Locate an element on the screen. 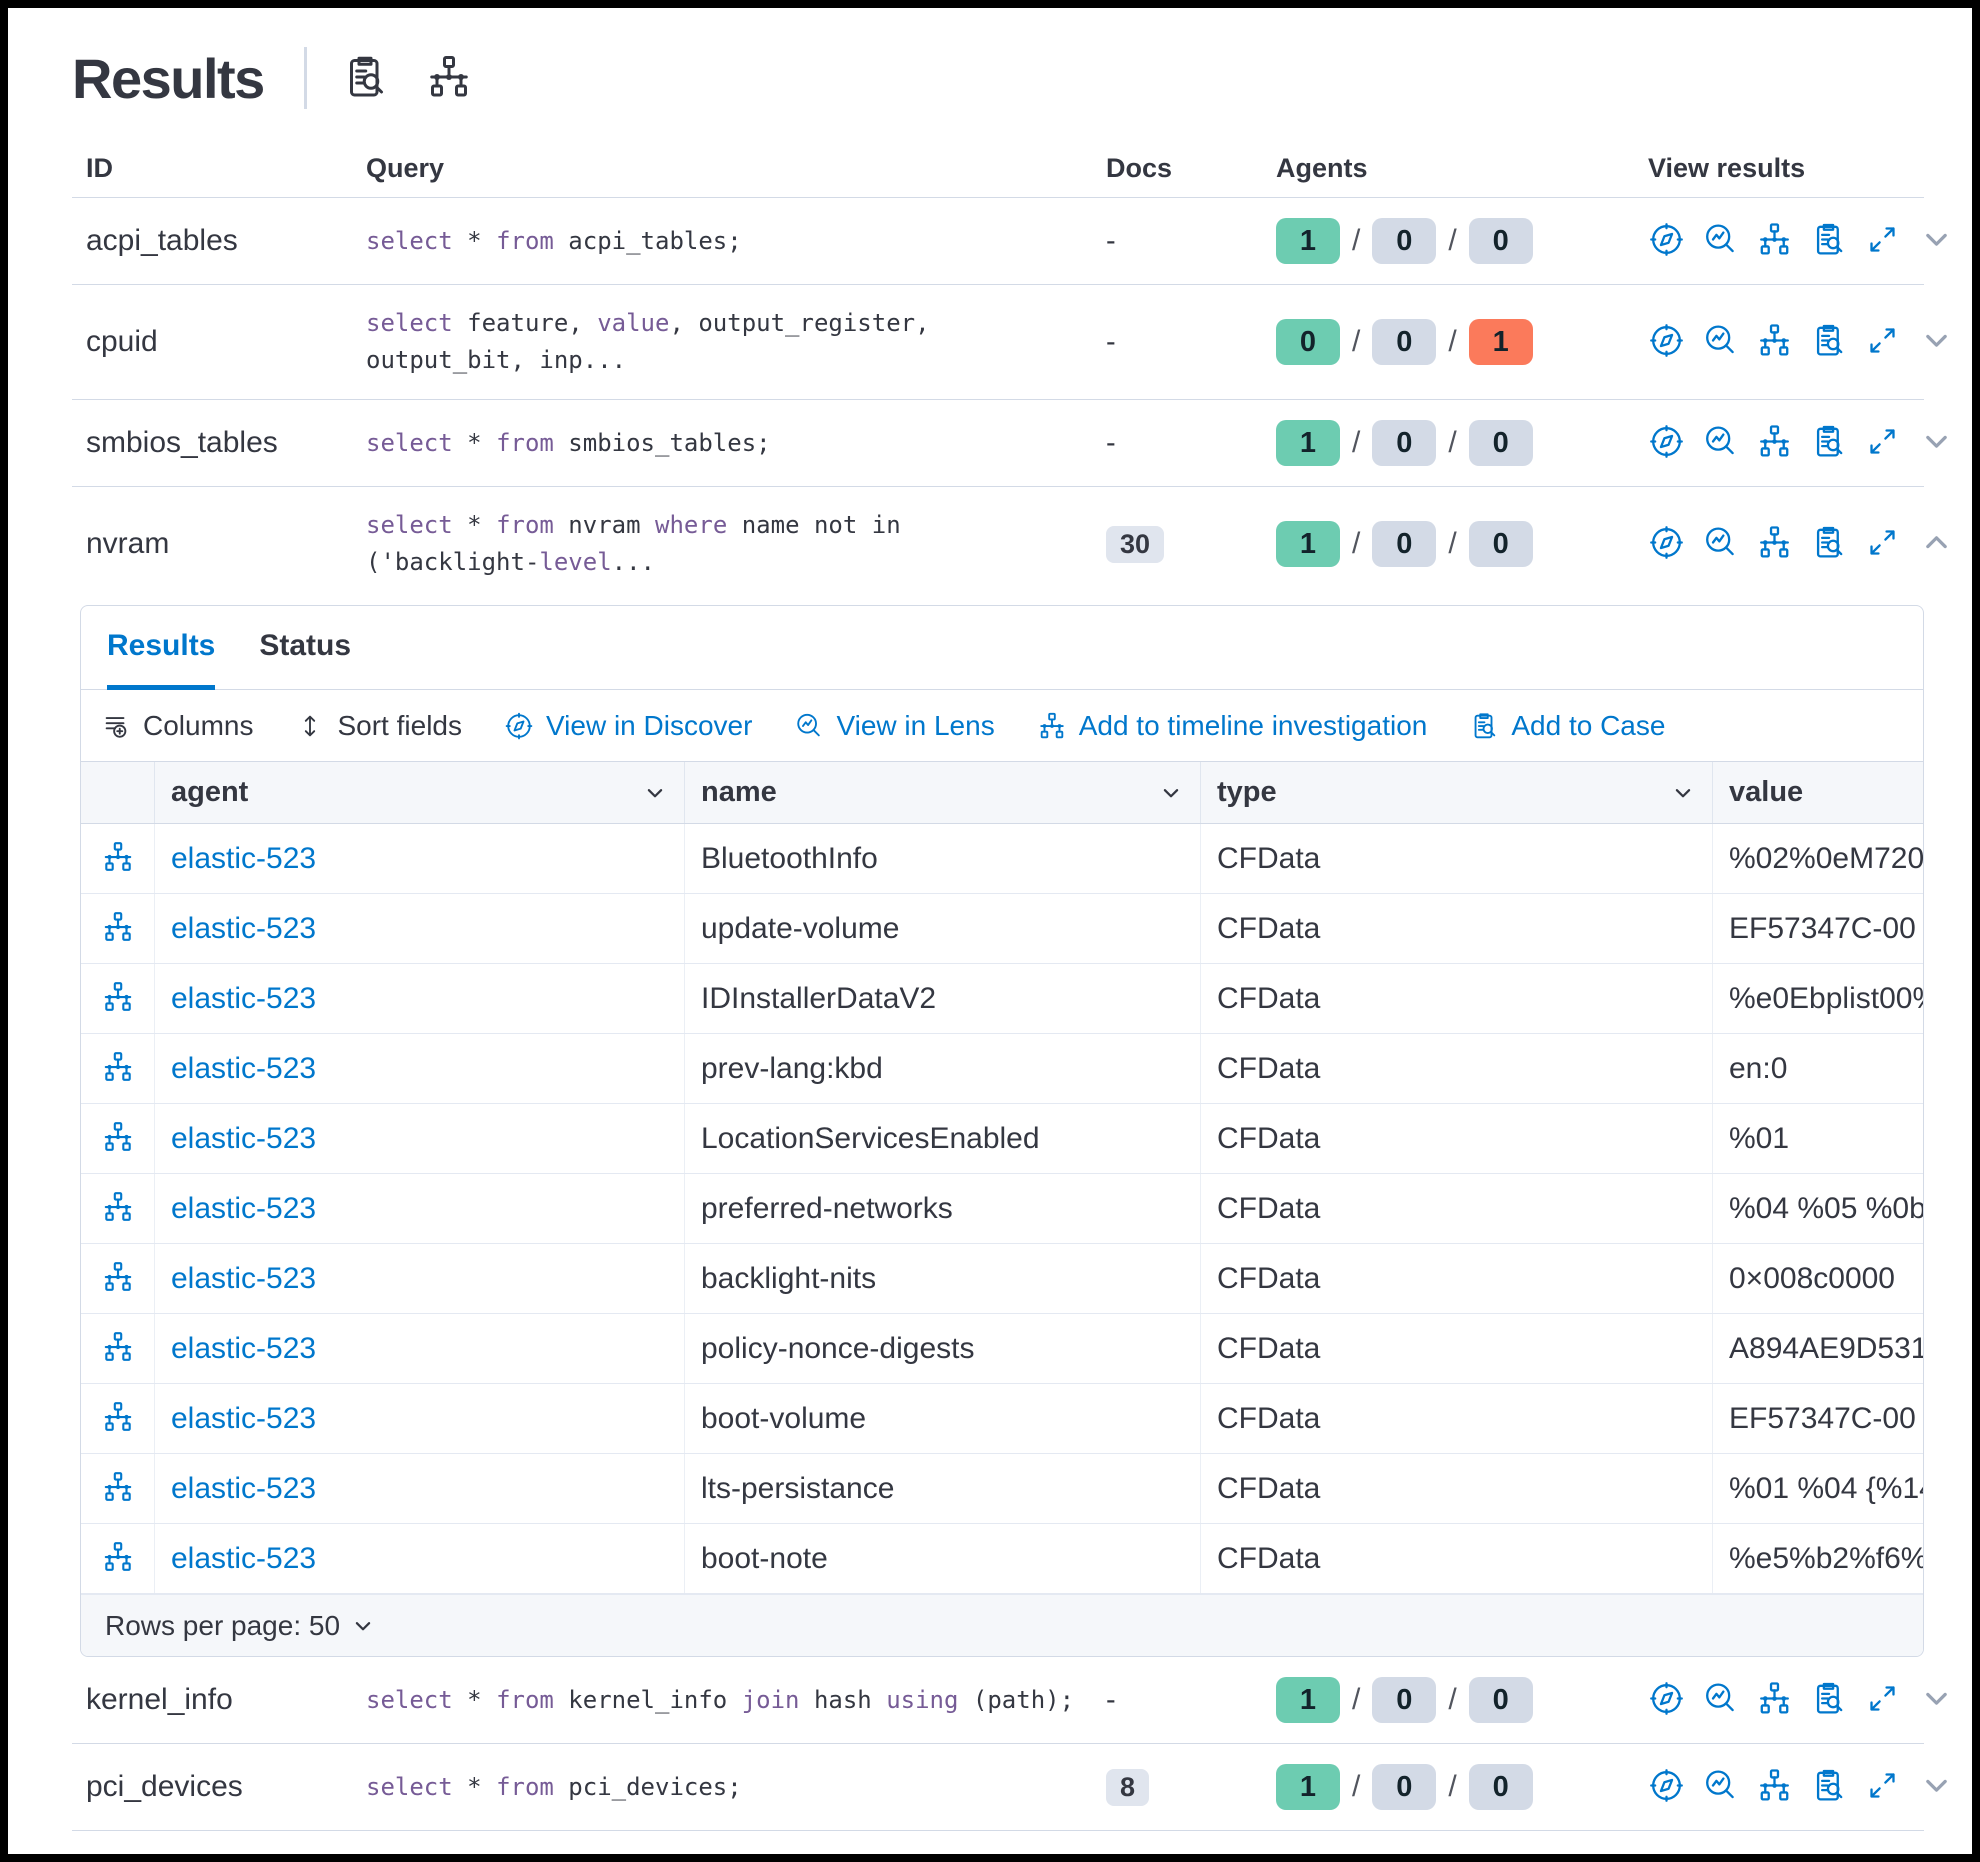 The height and width of the screenshot is (1862, 1980). toolbar-sort-fields-button: Sort fields is located at coordinates (378, 726).